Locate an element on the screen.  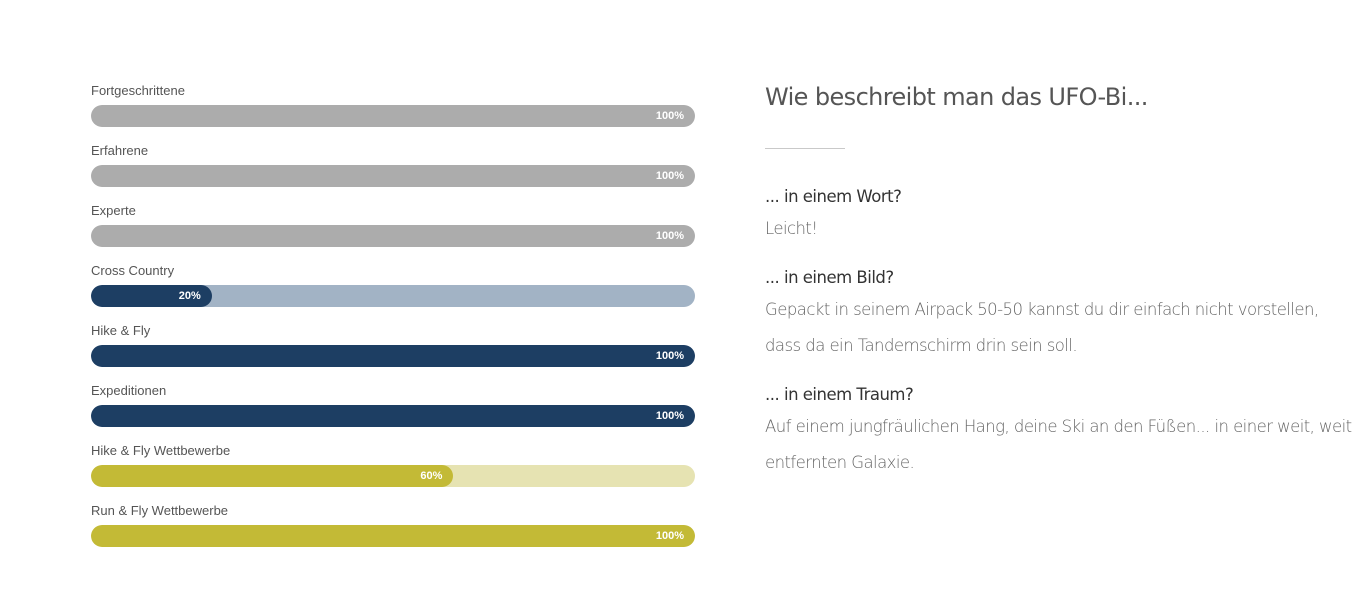
skill-item: Experte 100% is located at coordinates (393, 230).